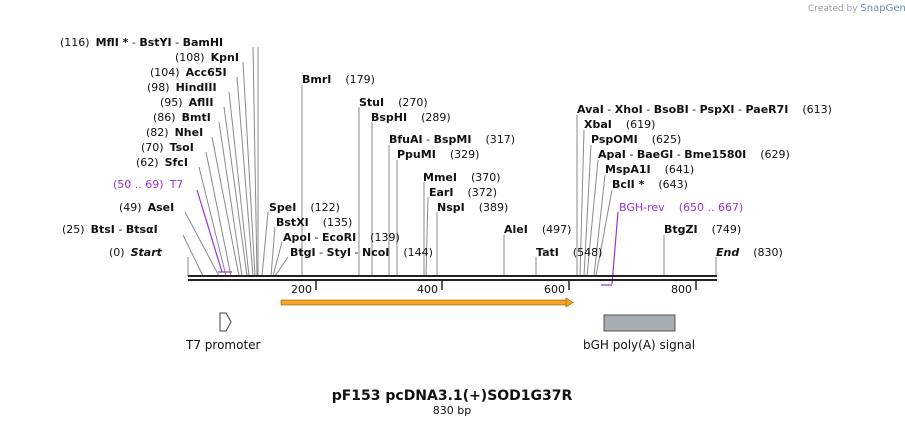 Image resolution: width=905 pixels, height=426 pixels. What do you see at coordinates (338, 79) in the screenshot?
I see `site-label-bmri: BmrI (179)` at bounding box center [338, 79].